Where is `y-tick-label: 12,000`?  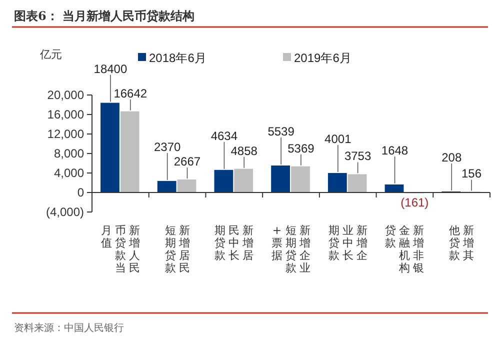
y-tick-label: 12,000 is located at coordinates (65, 134).